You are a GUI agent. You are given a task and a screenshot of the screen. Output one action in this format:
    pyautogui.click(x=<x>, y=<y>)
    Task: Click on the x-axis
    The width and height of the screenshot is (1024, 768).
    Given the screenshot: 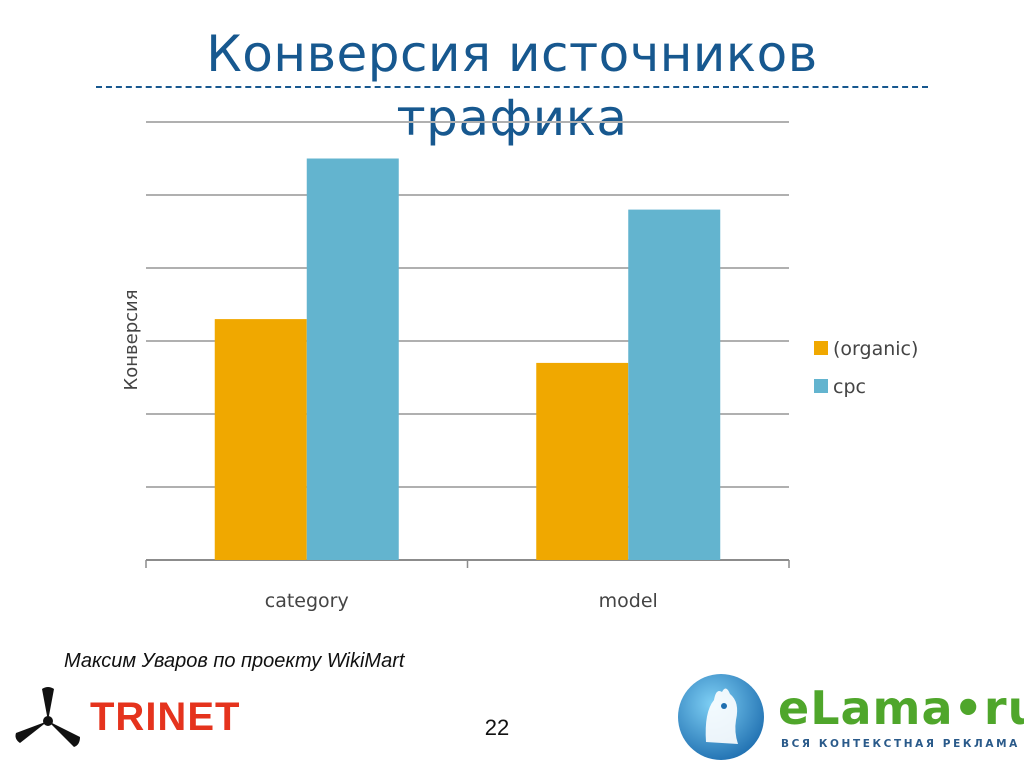 What is the action you would take?
    pyautogui.click(x=467, y=564)
    